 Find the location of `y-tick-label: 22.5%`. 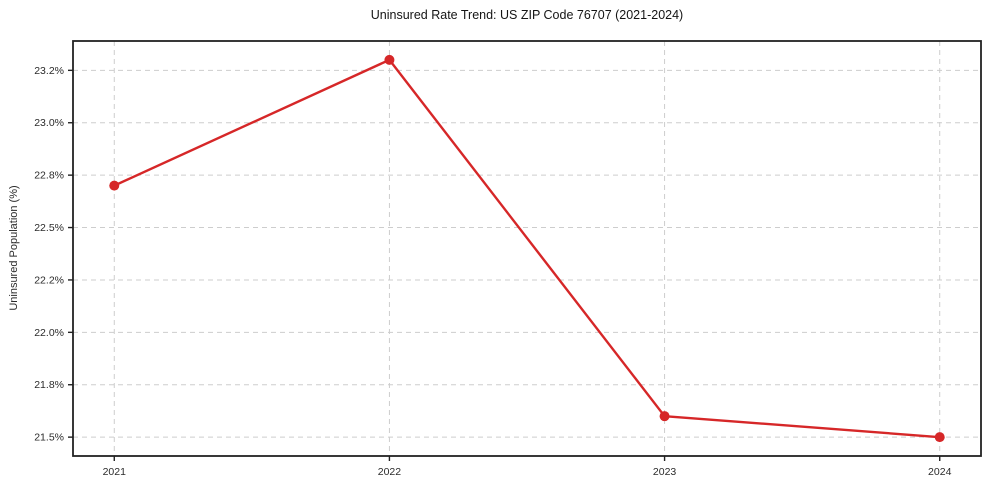

y-tick-label: 22.5% is located at coordinates (49, 228).